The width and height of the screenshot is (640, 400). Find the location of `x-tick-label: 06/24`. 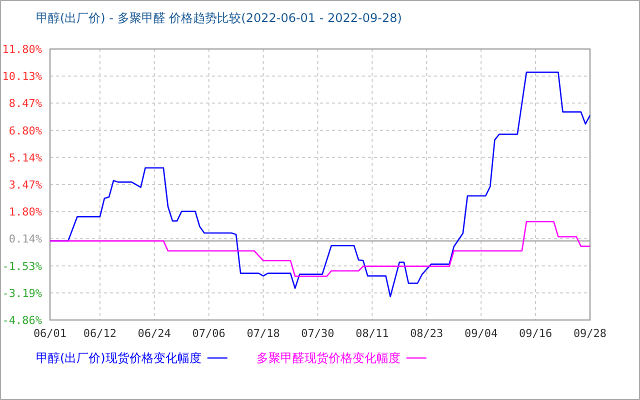

x-tick-label: 06/24 is located at coordinates (155, 333).